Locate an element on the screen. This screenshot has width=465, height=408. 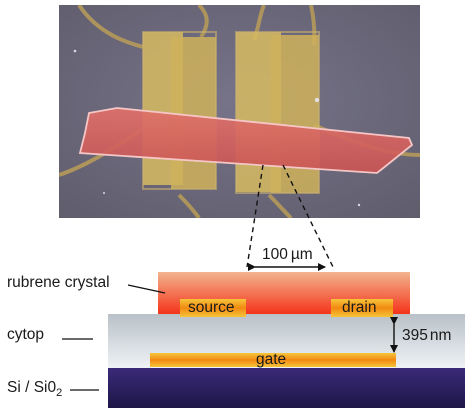
label-substrate: Si / Si02 is located at coordinates (34, 390).